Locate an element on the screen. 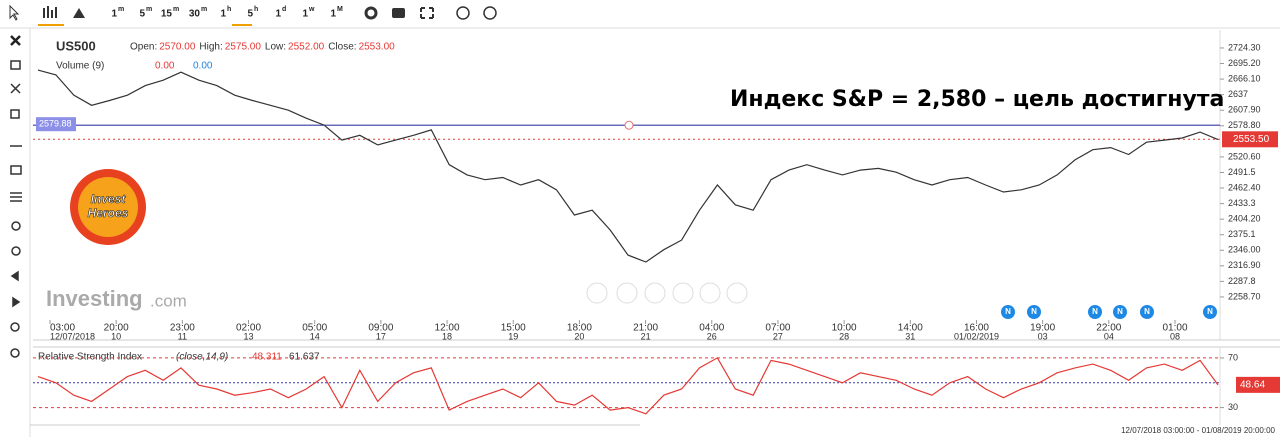  last-price-label: 2553.50 is located at coordinates (1251, 139).